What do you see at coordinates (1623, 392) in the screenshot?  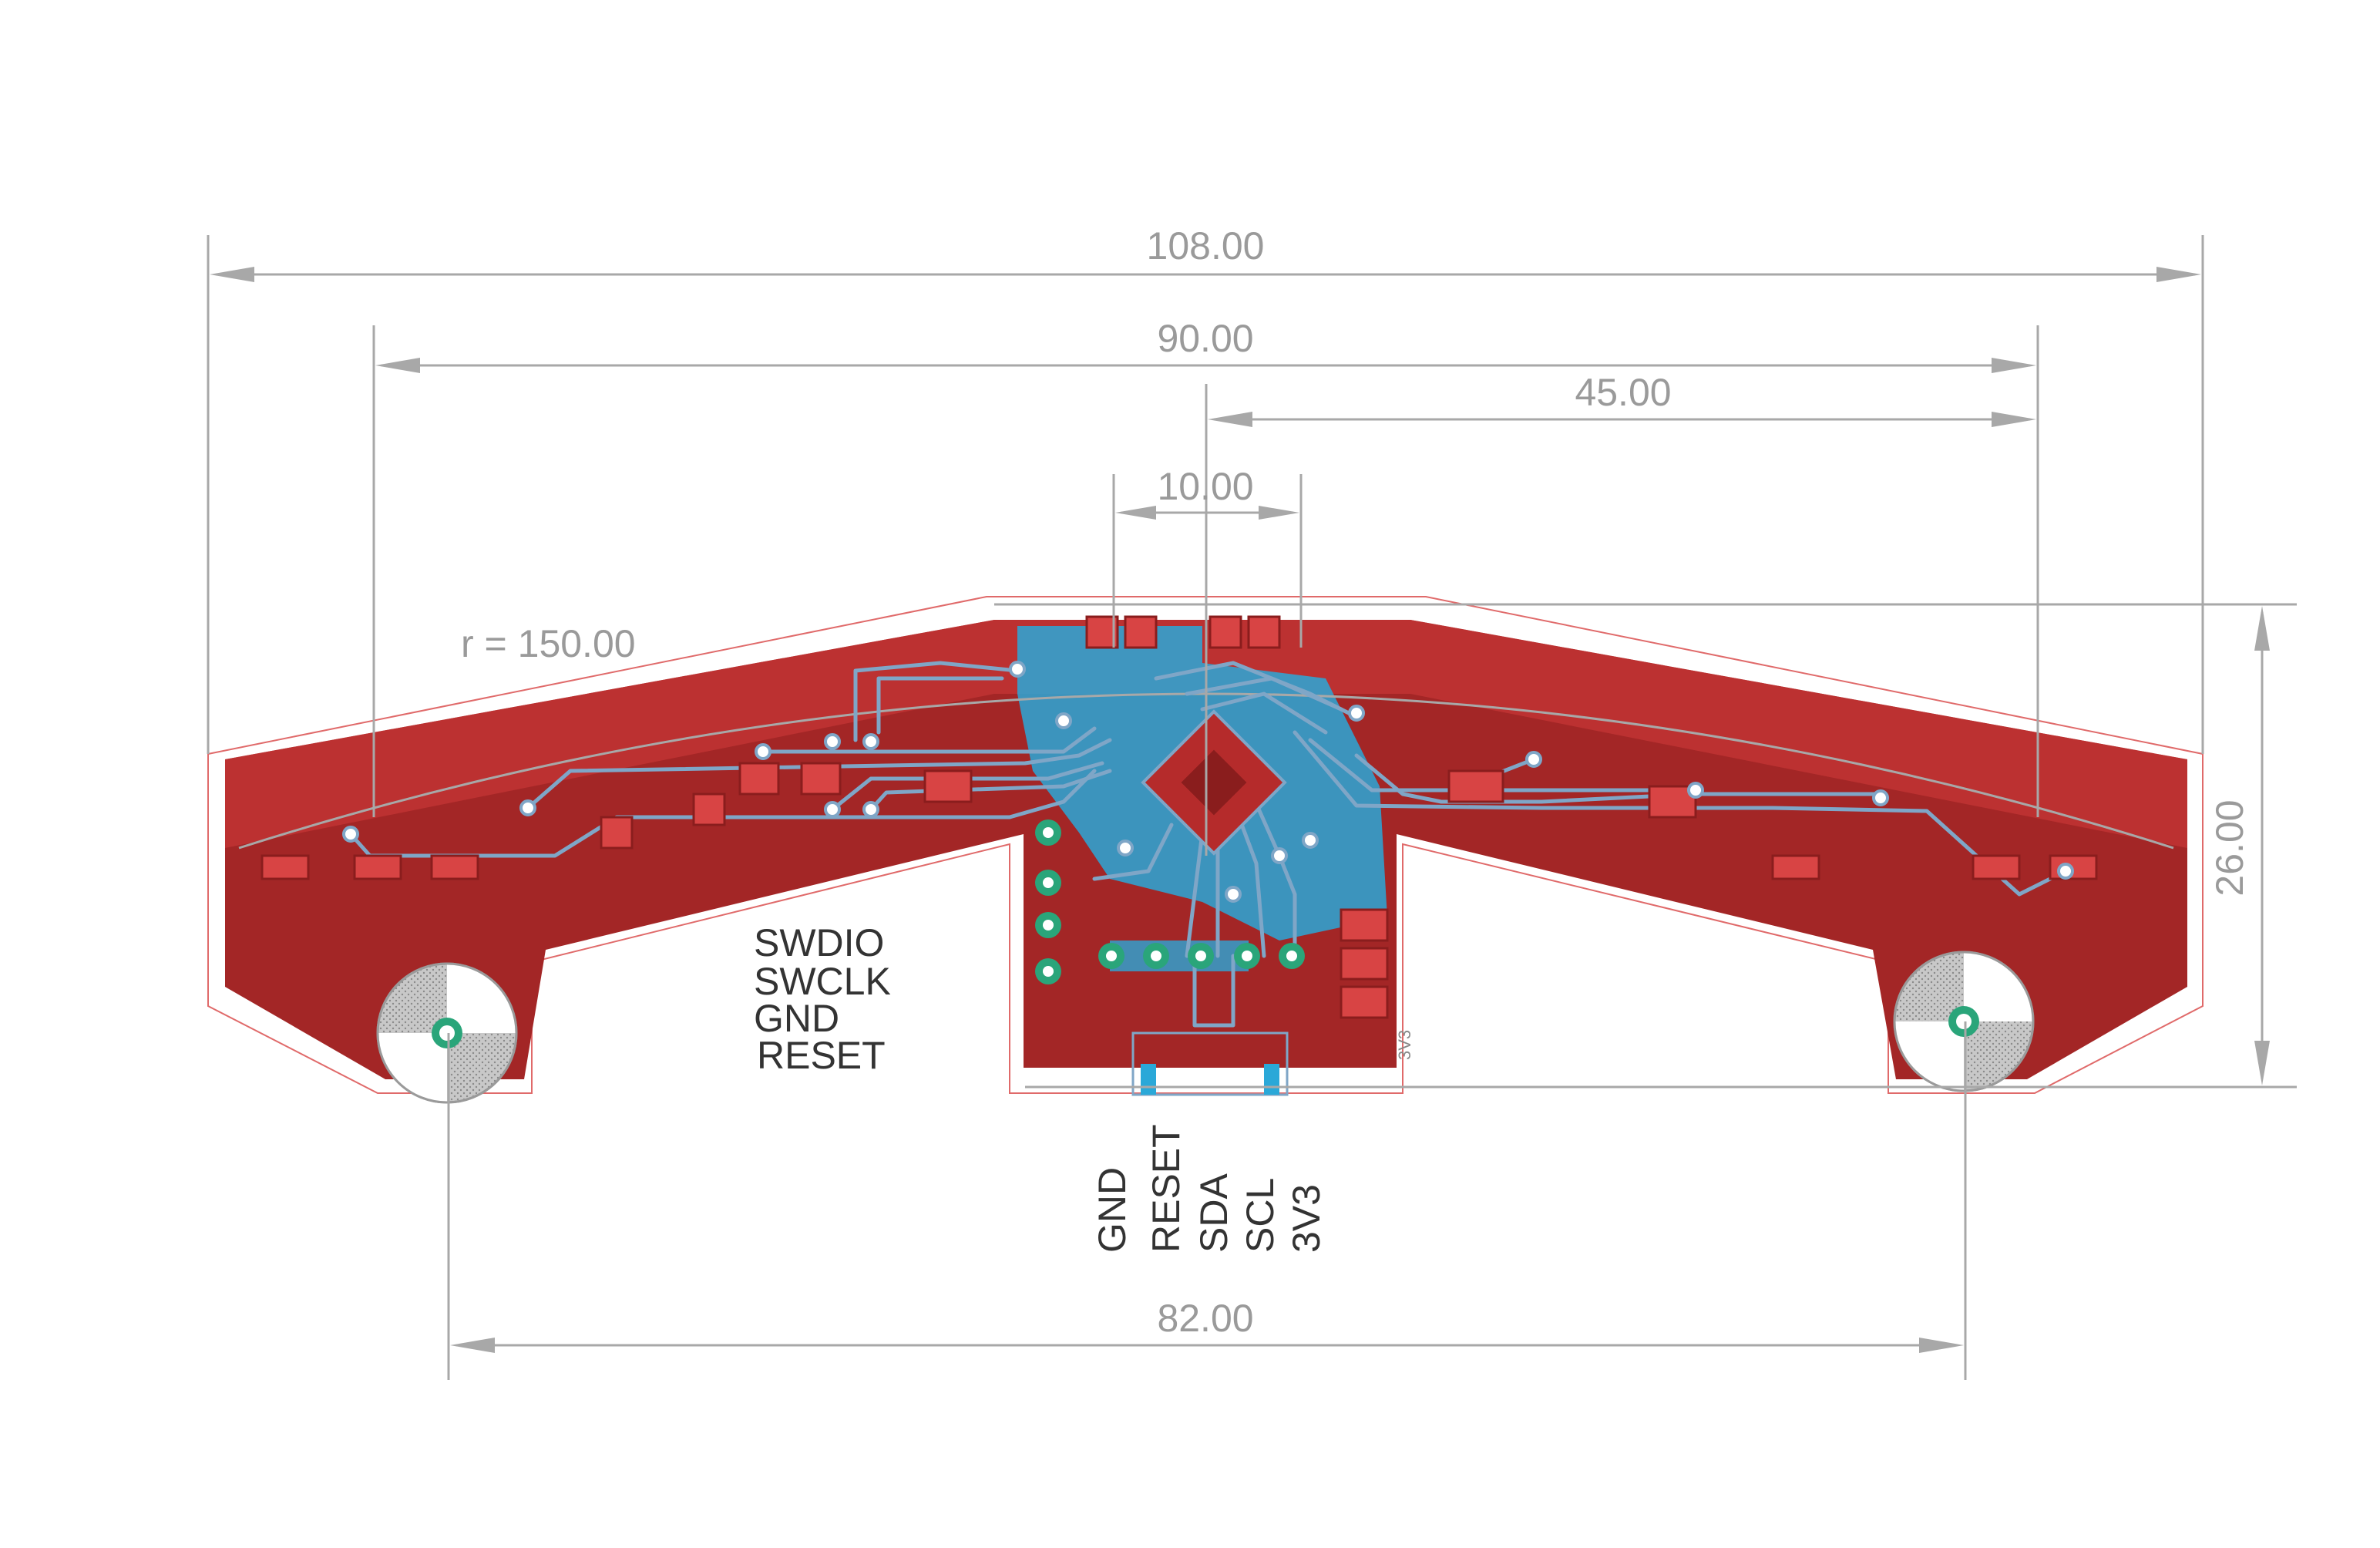 I see `dim-label-half-span: 45.00` at bounding box center [1623, 392].